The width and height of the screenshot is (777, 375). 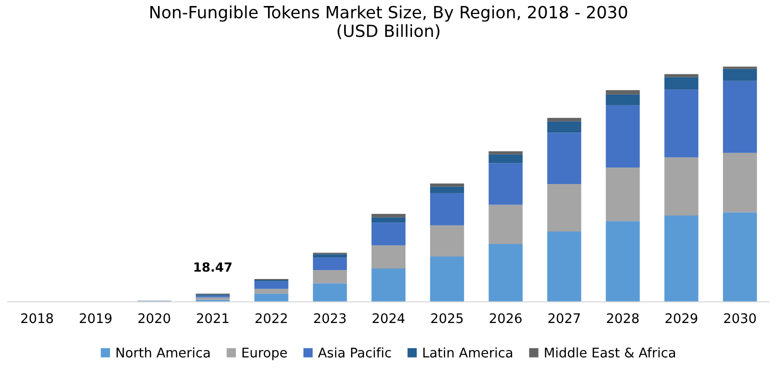 I want to click on x-tick-label: 2022, so click(x=271, y=318).